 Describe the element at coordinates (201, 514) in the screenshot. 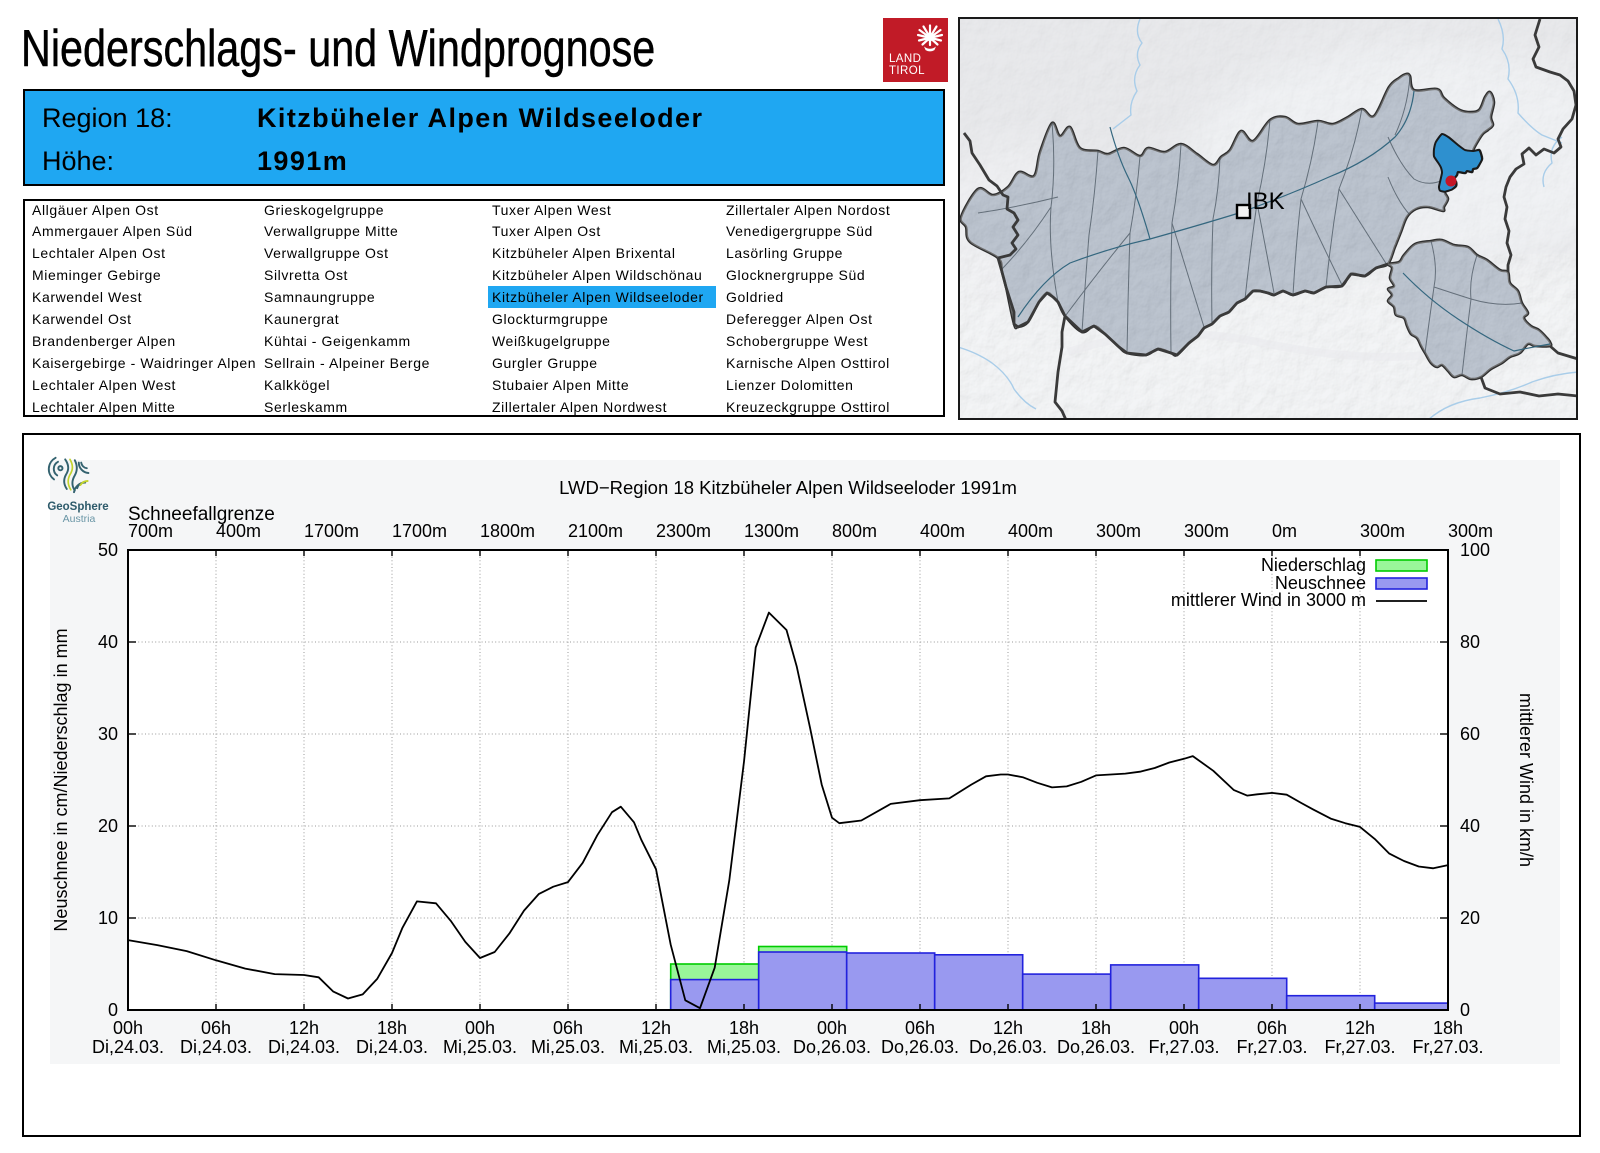

I see `svg-text: Schneefallgrenze` at that location.